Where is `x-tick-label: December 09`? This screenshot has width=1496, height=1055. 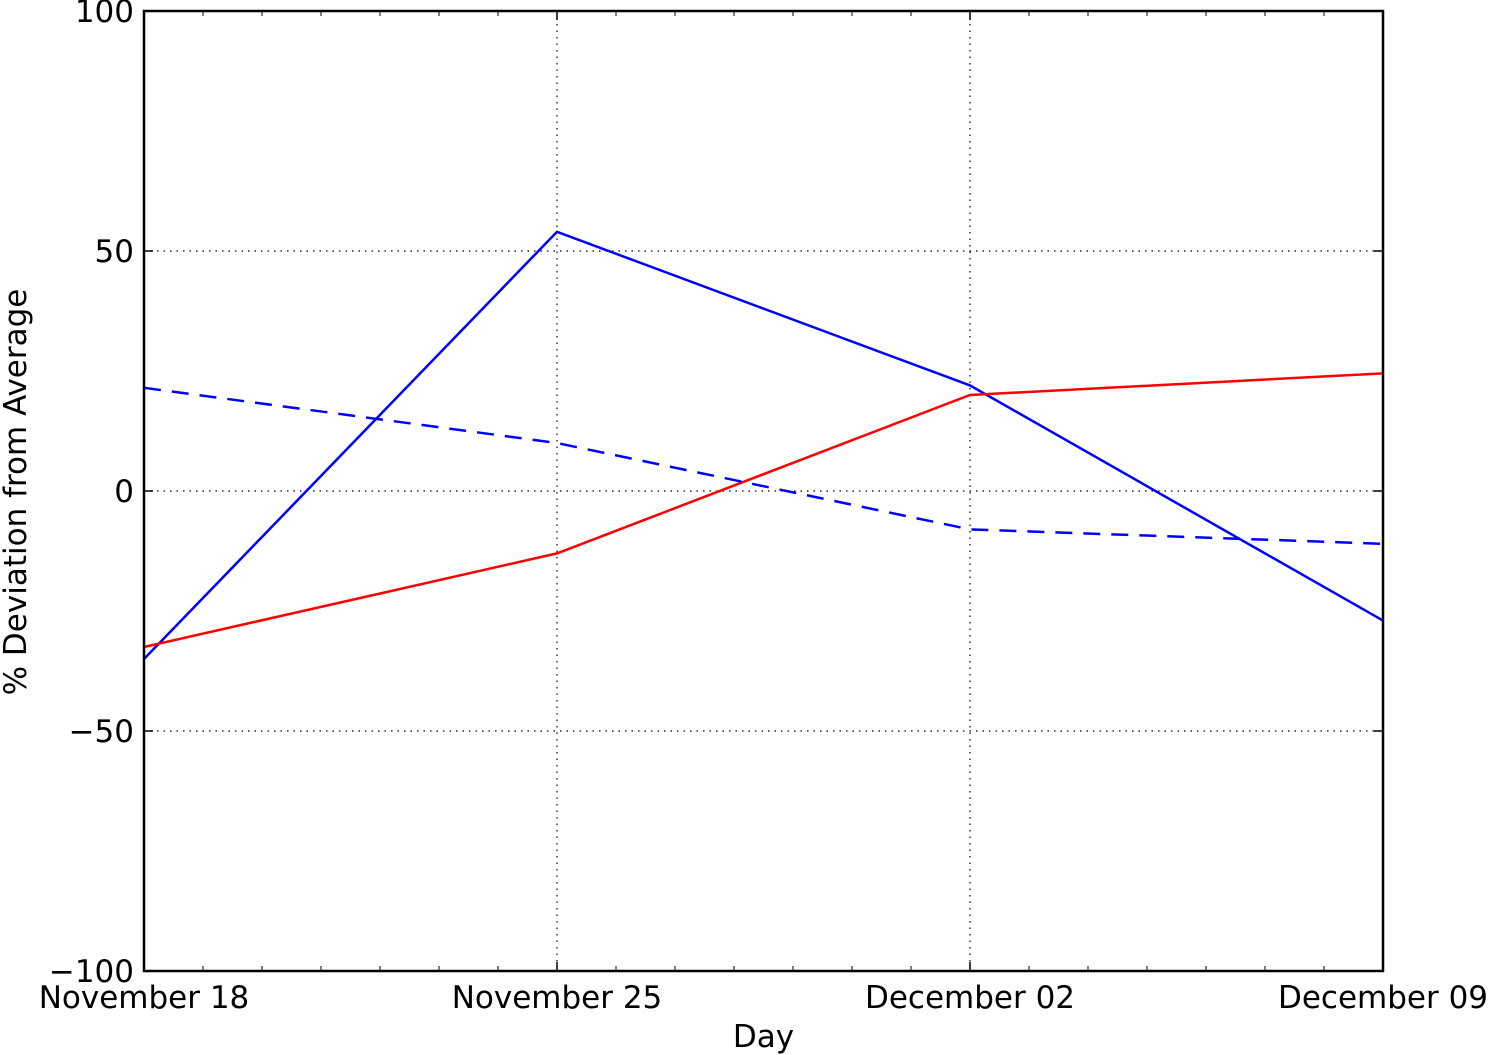 x-tick-label: December 09 is located at coordinates (1383, 998).